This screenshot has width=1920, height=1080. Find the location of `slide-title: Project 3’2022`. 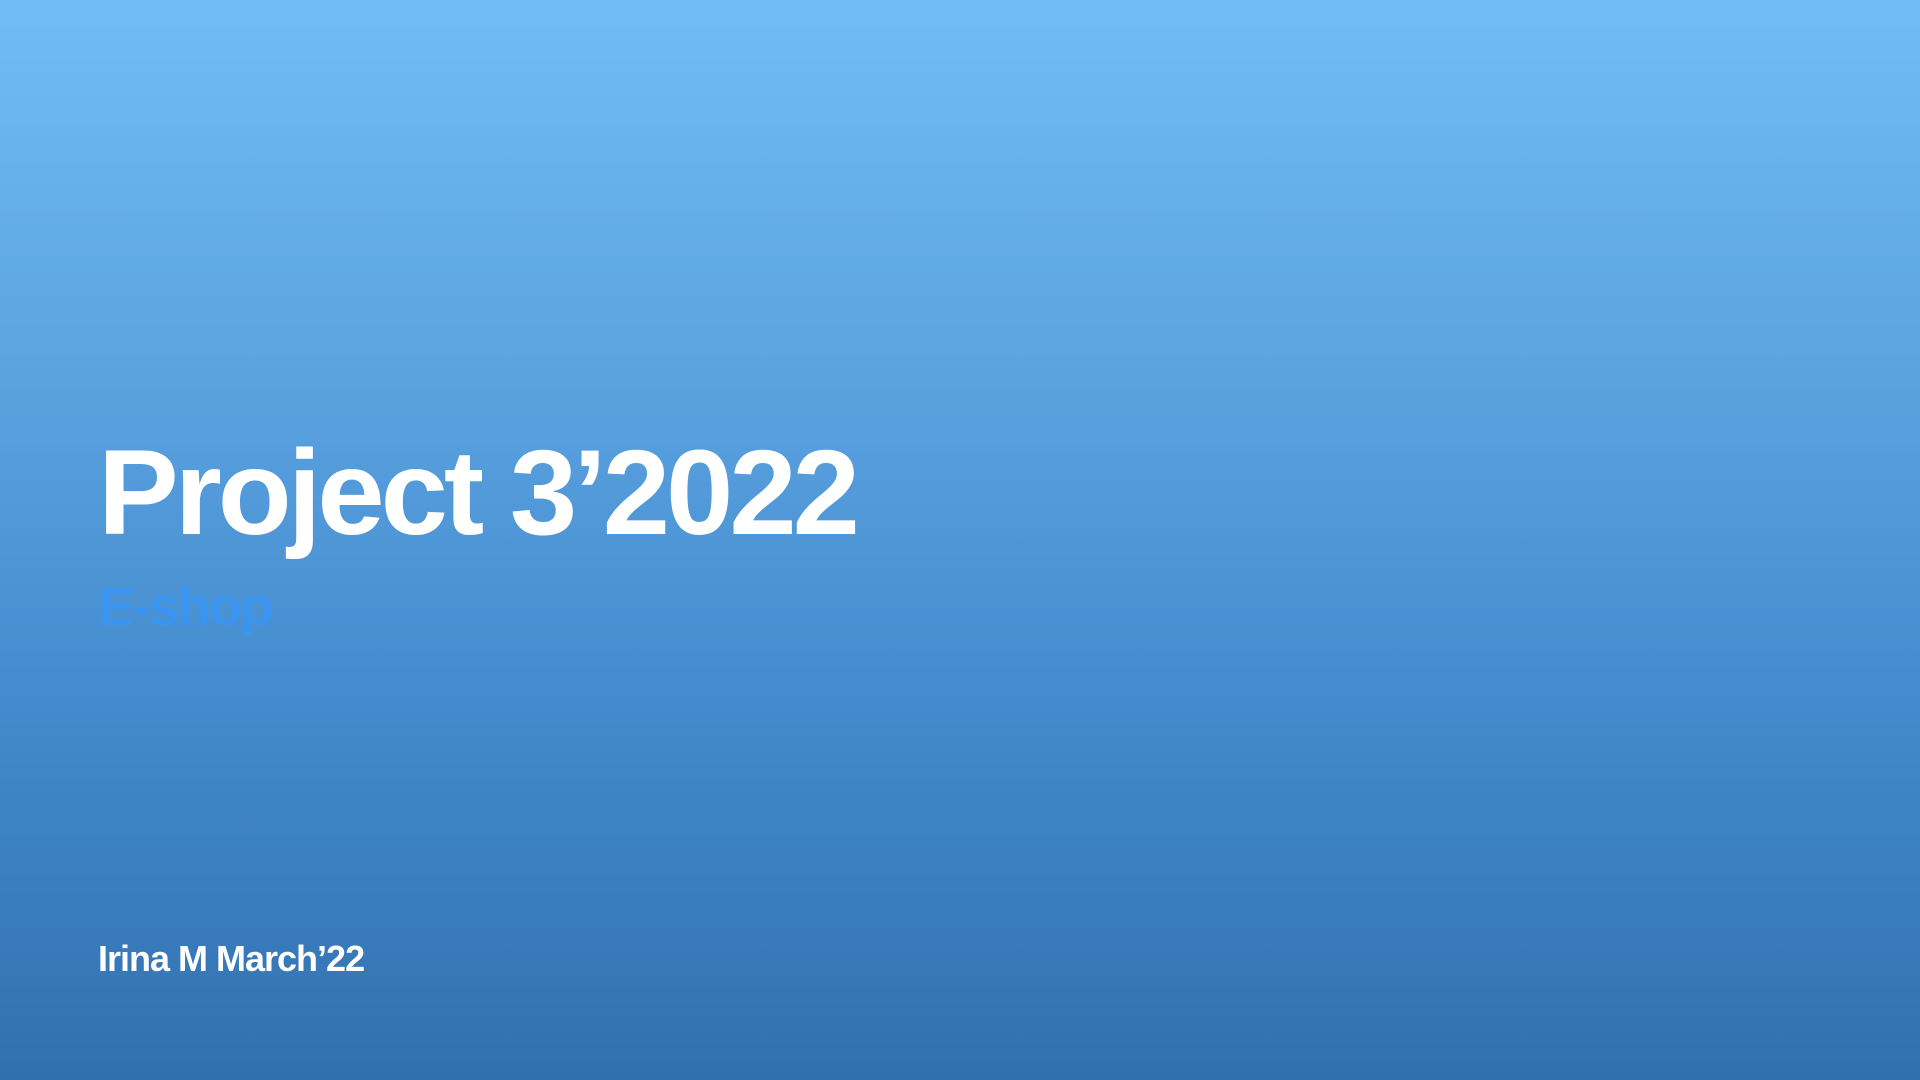

slide-title: Project 3’2022 is located at coordinates (479, 492).